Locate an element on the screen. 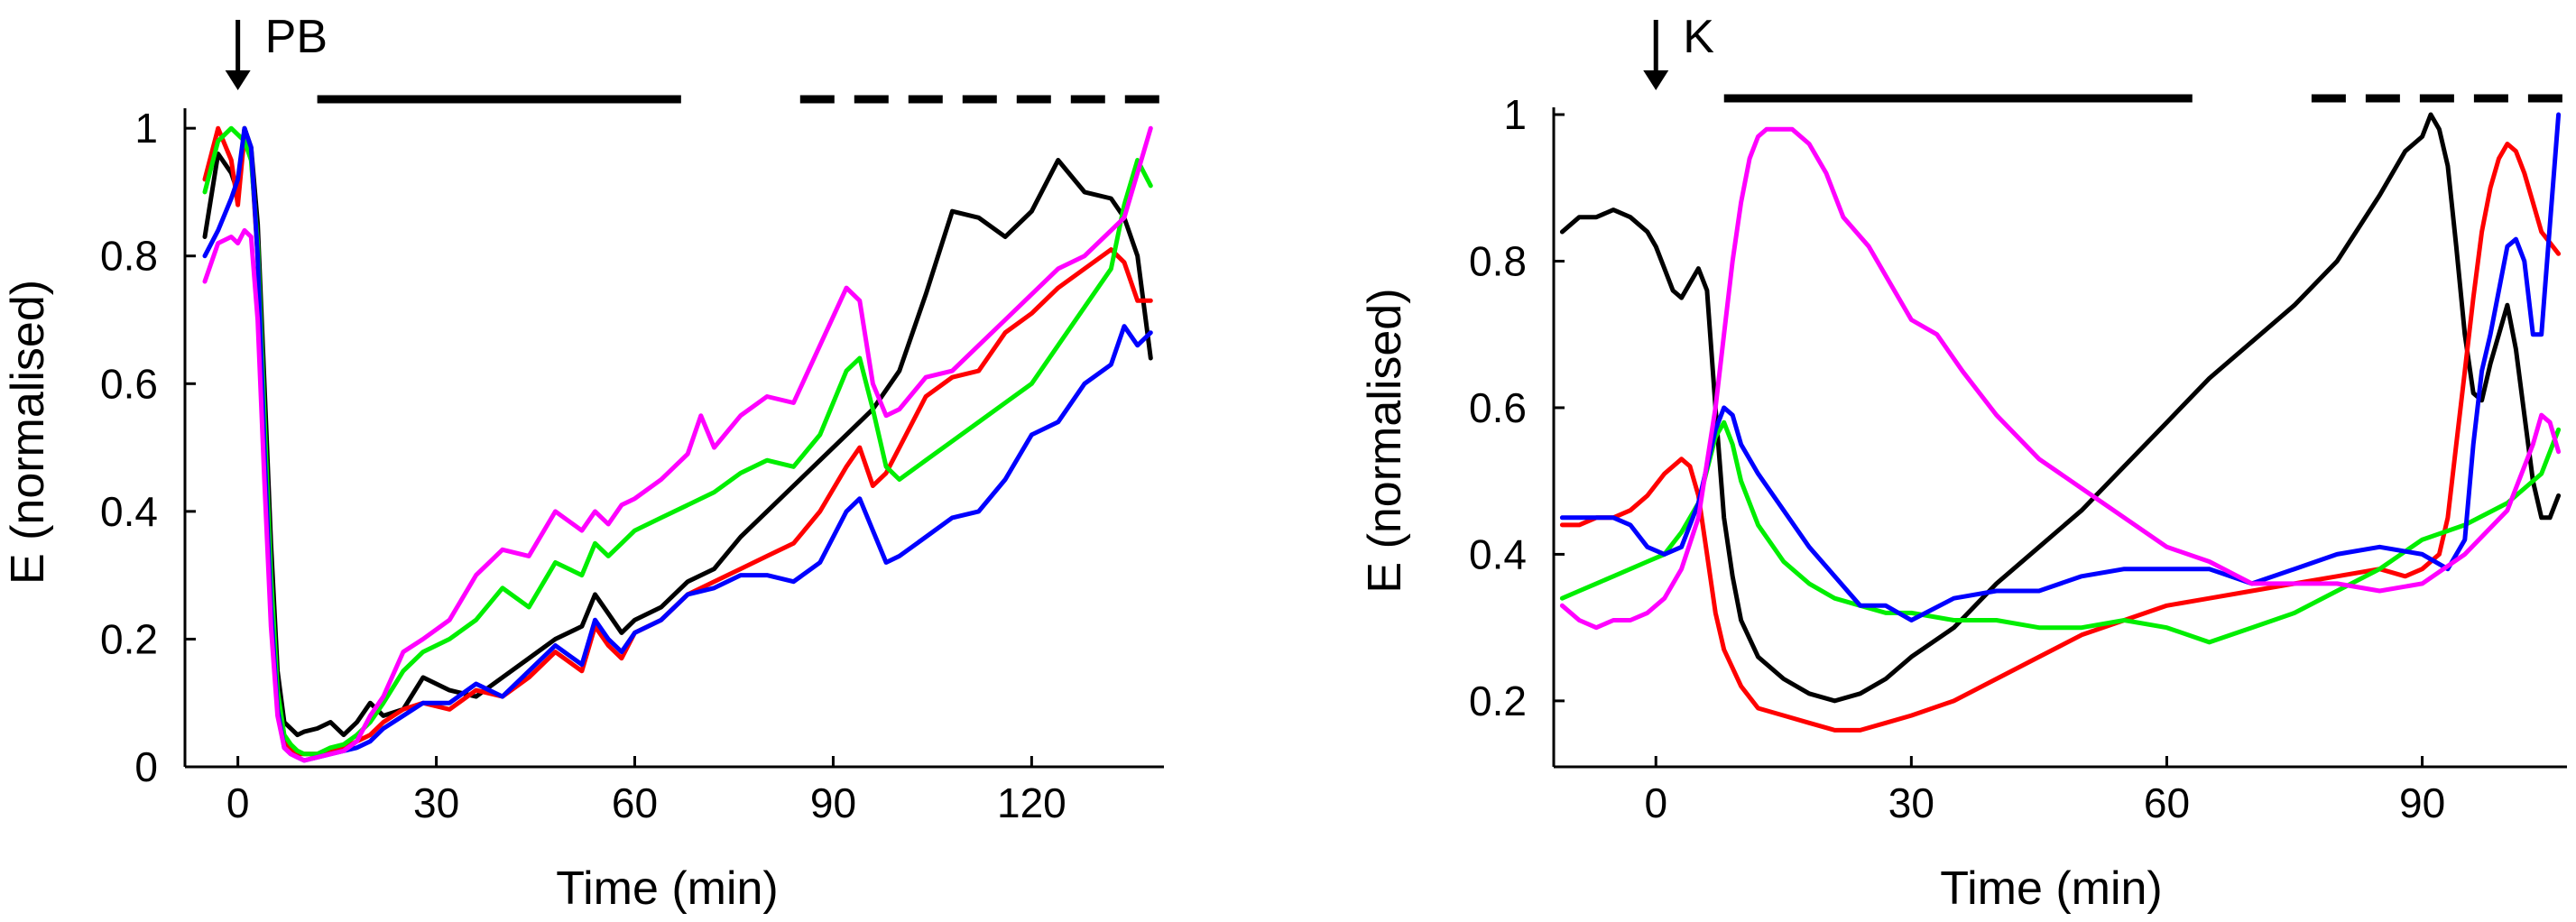 This screenshot has width=2576, height=922. y-tick-label: 0 is located at coordinates (146, 766).